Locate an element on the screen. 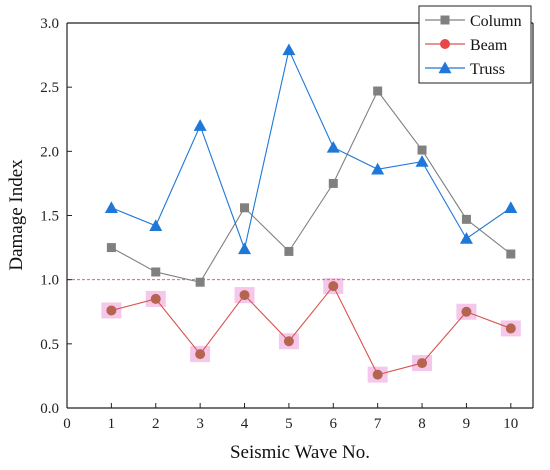 This screenshot has width=550, height=470. legend-label: Column is located at coordinates (496, 21).